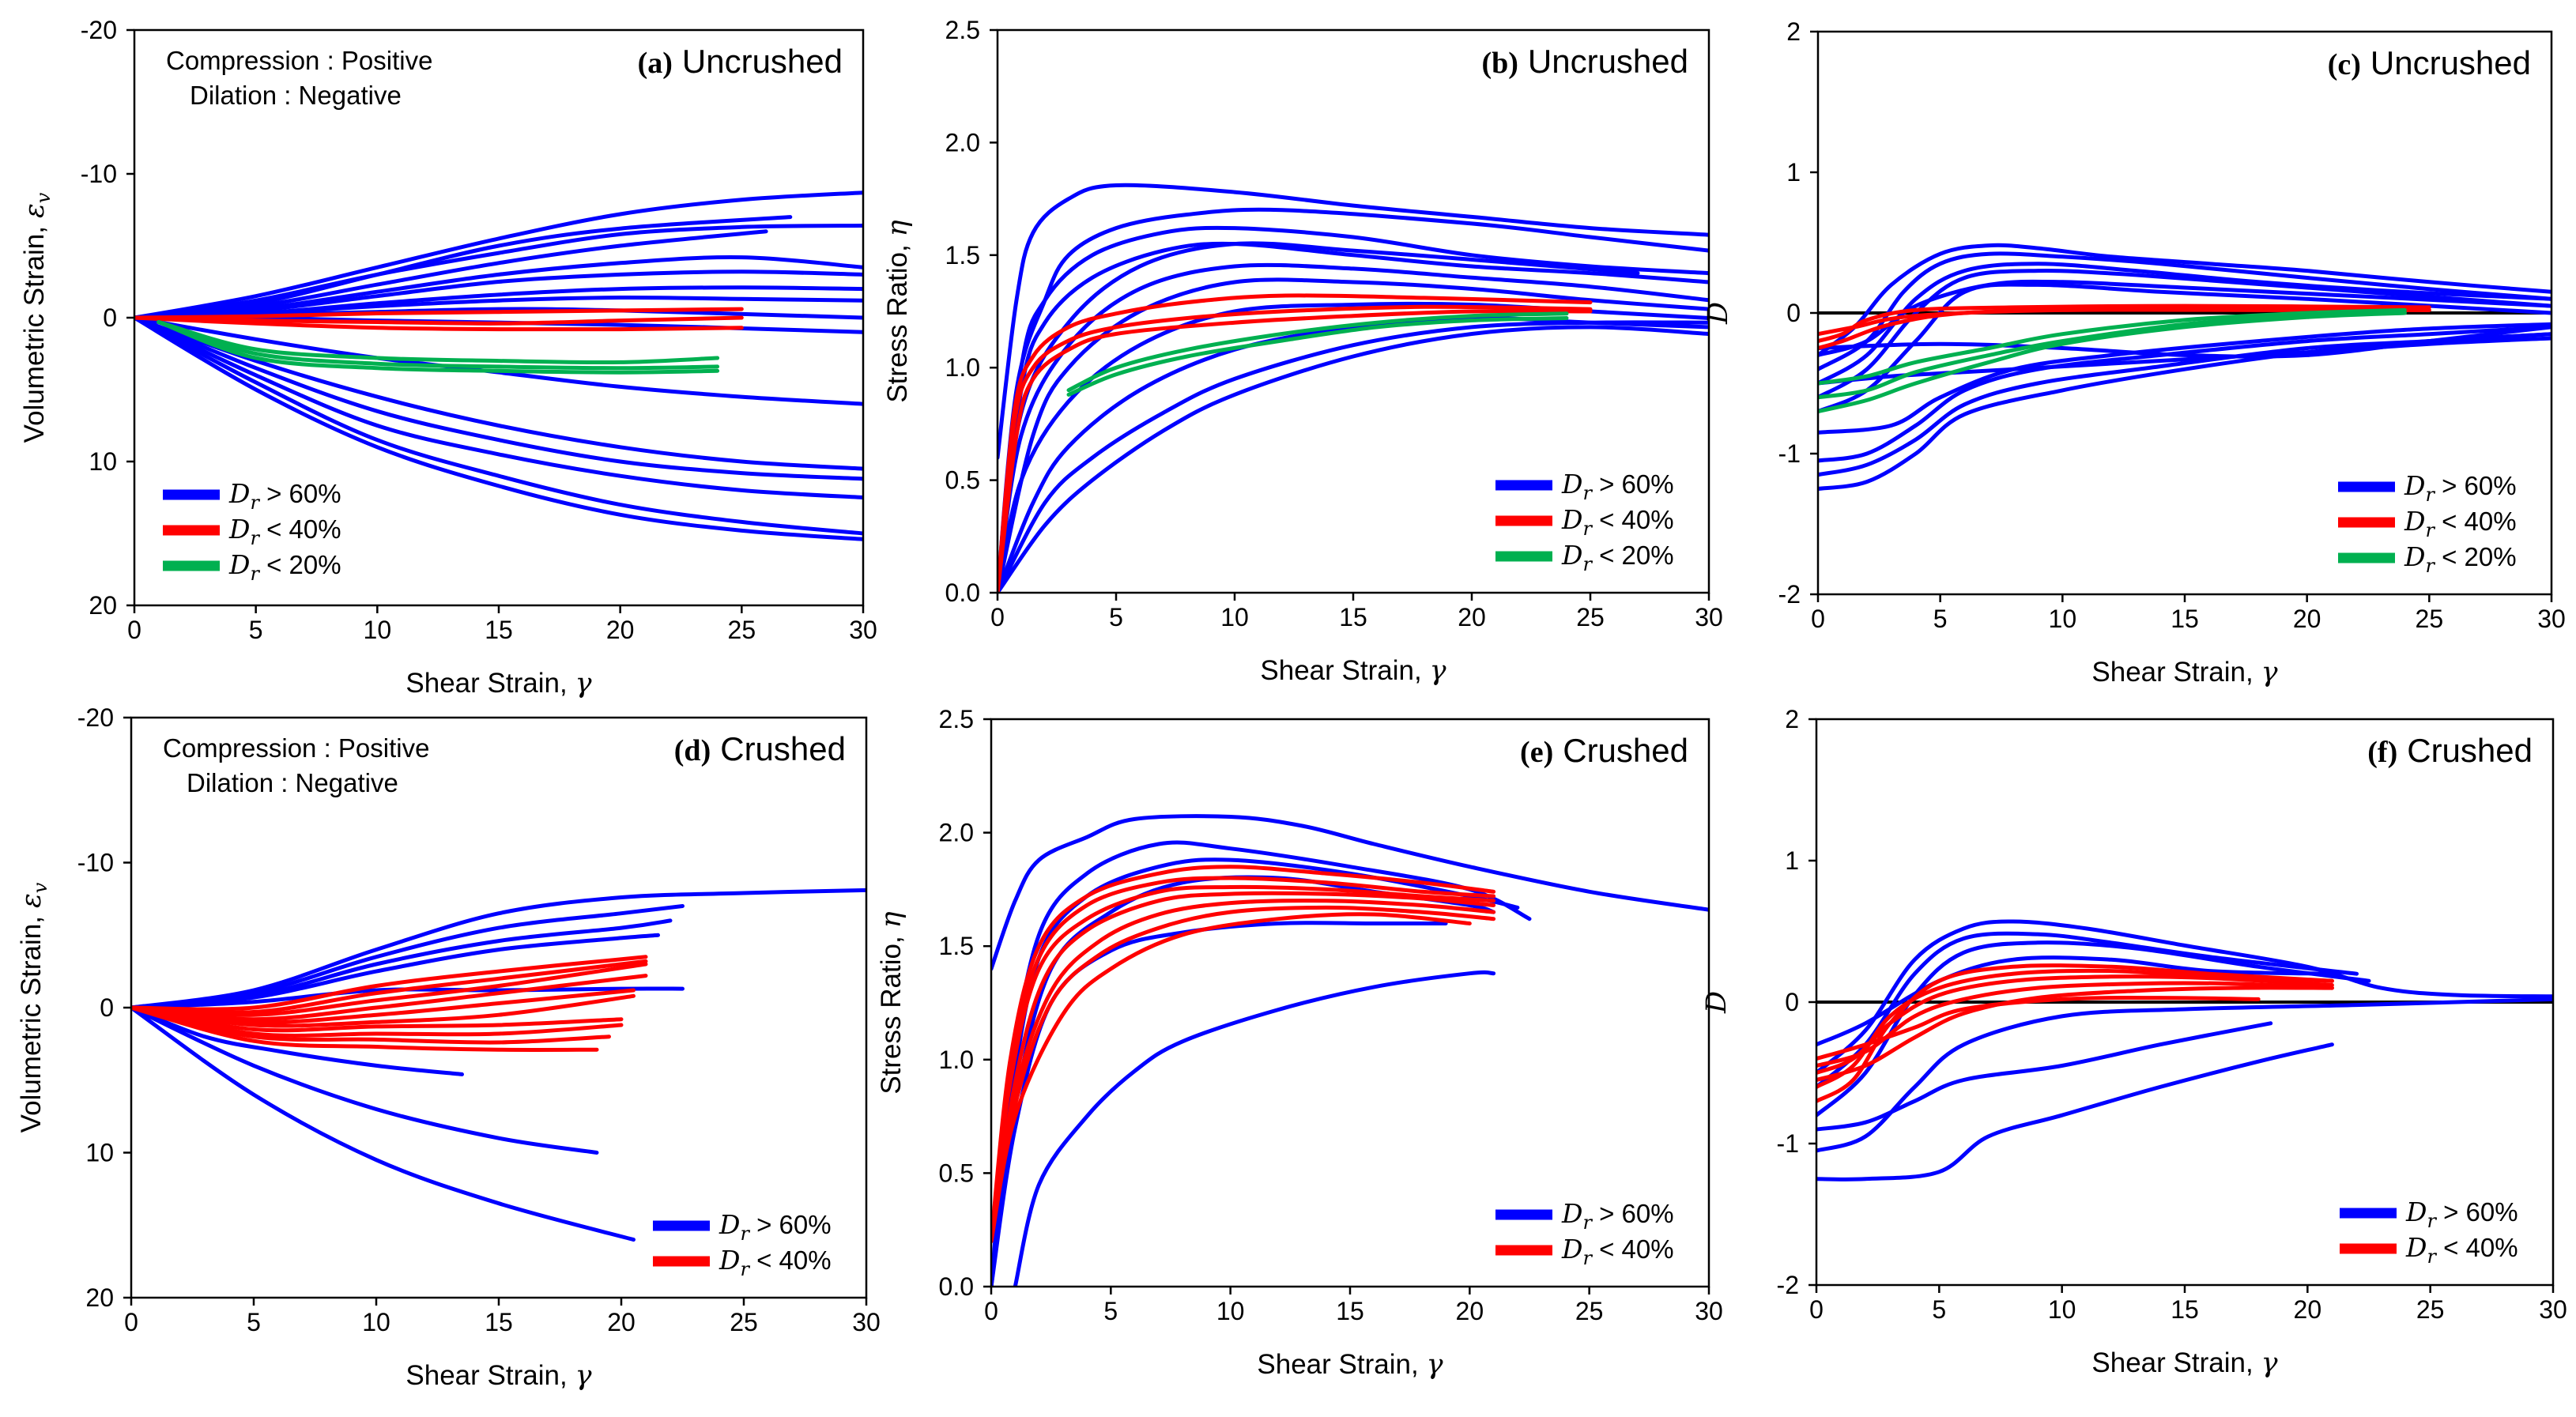  I want to click on x-tick-label: 15, so click(1353, 617).